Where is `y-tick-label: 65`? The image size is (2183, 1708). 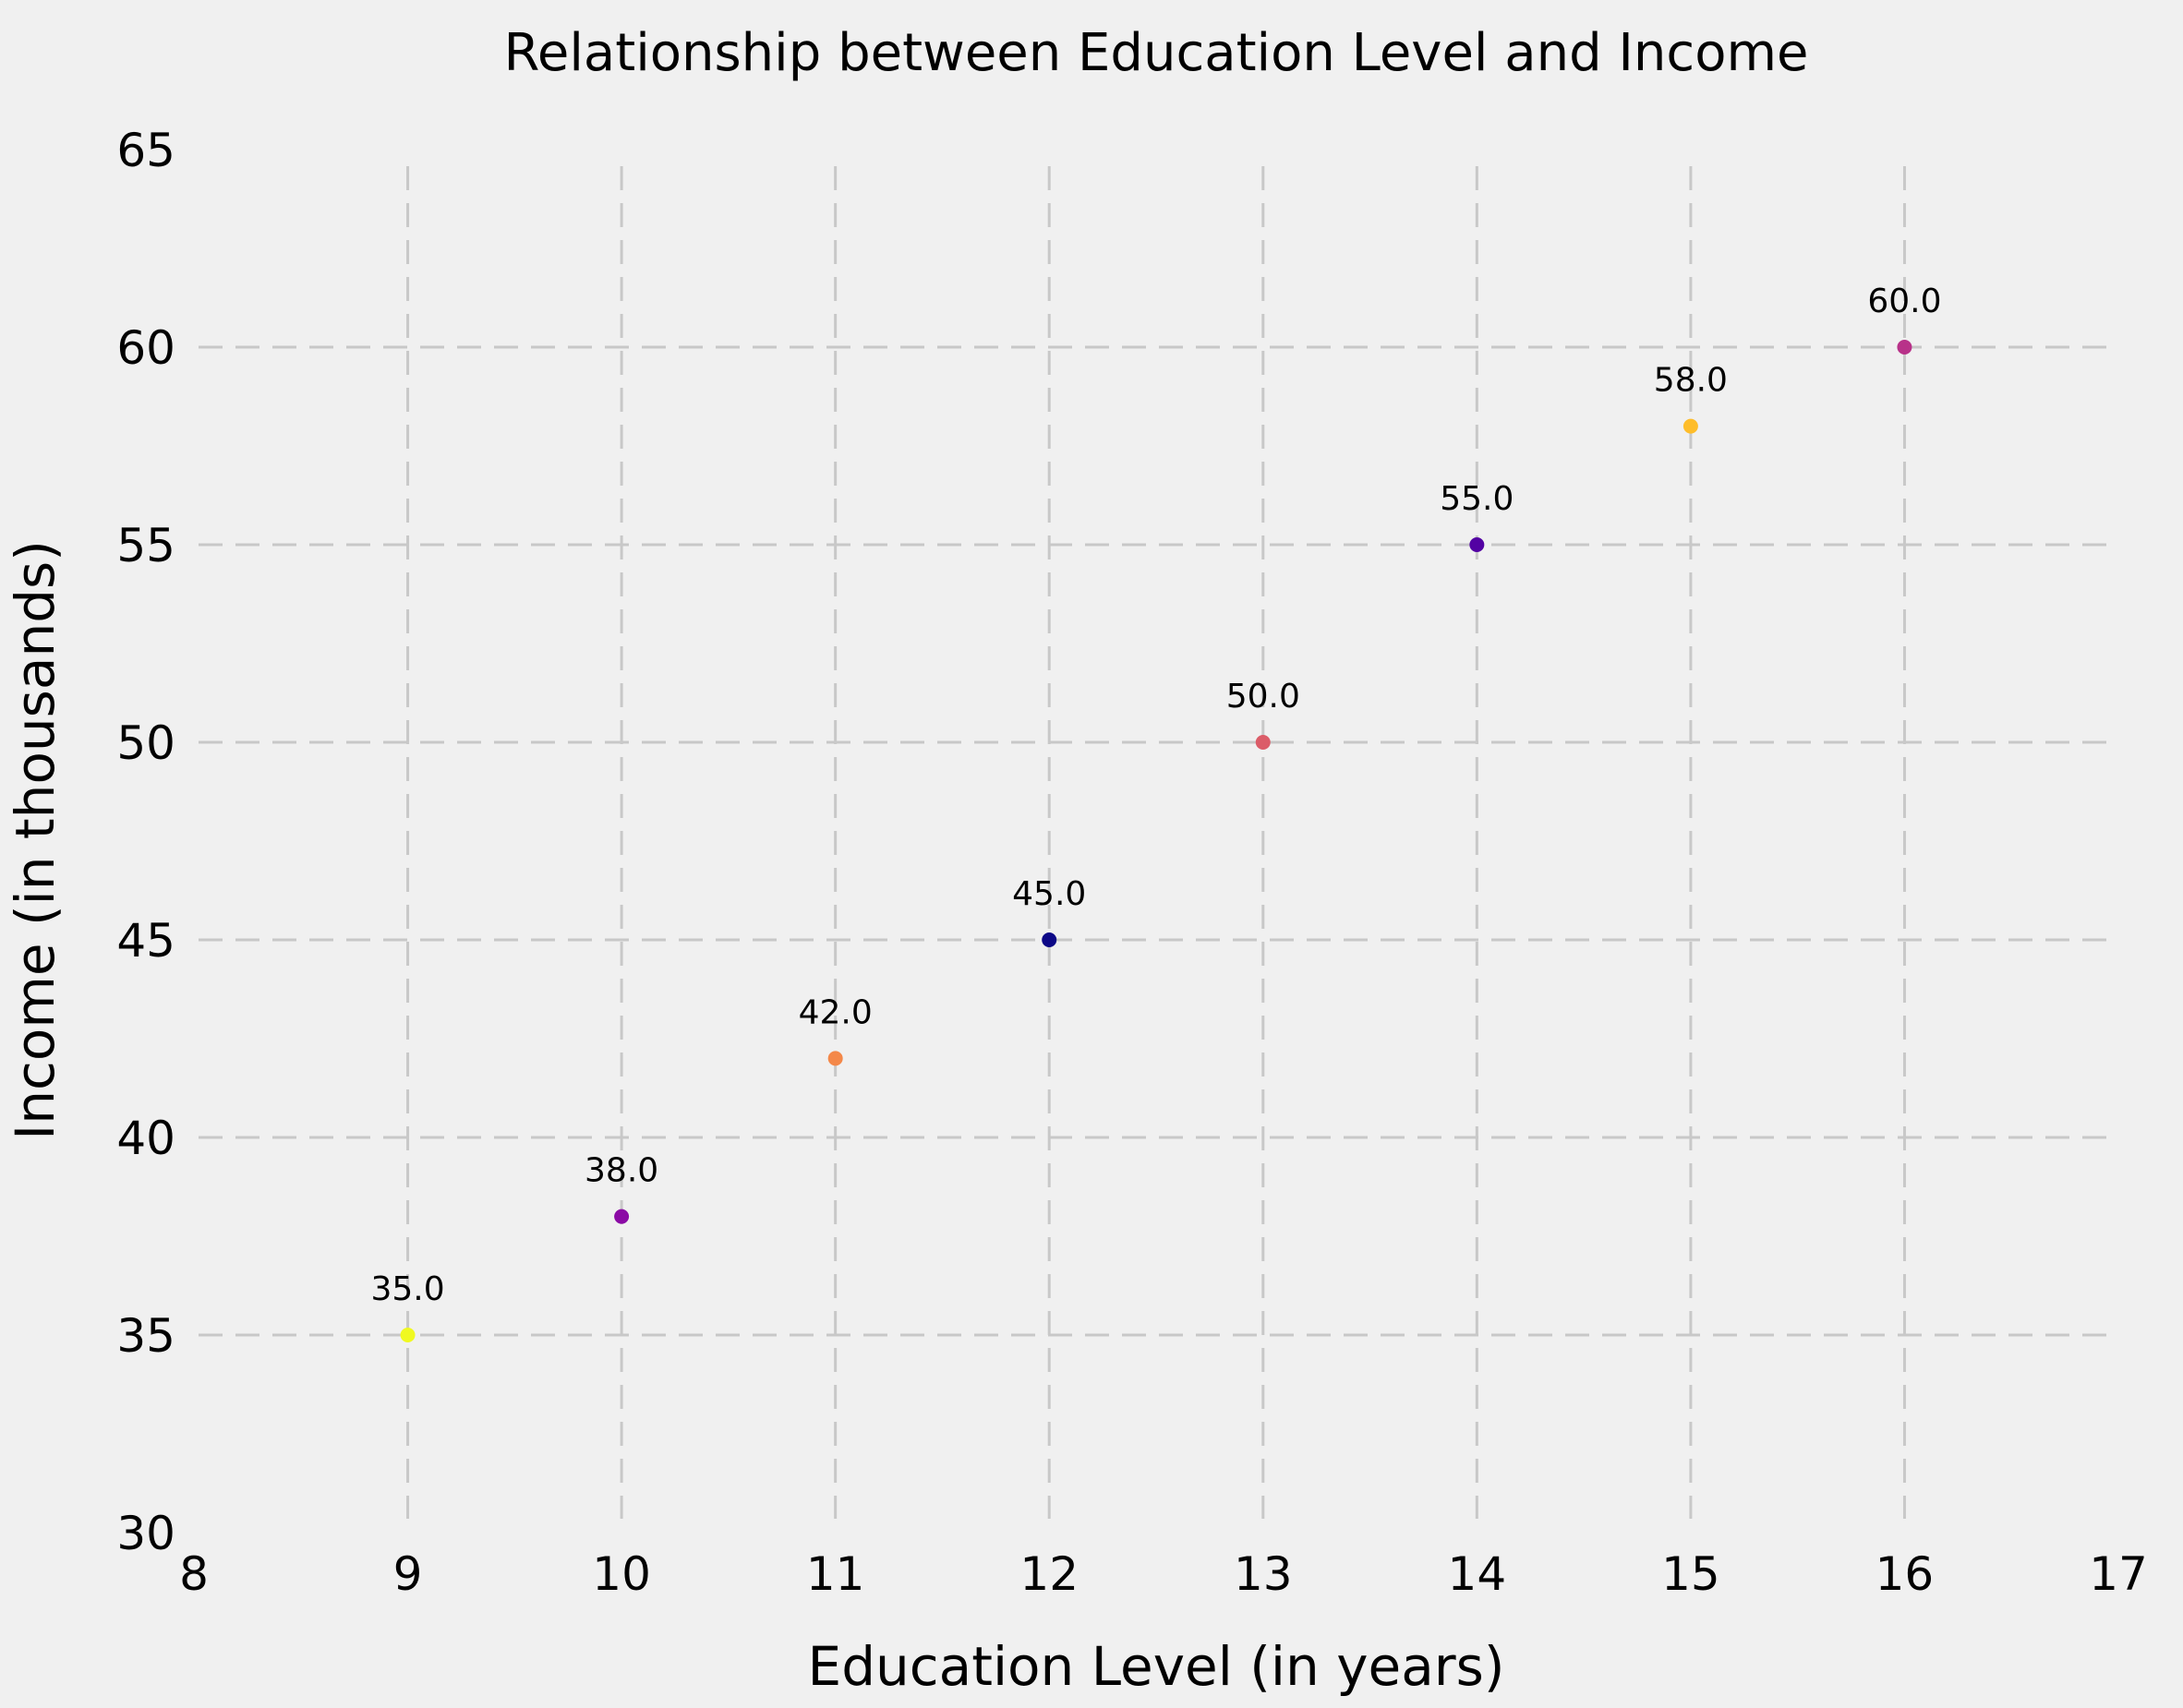
y-tick-label: 65 is located at coordinates (145, 150).